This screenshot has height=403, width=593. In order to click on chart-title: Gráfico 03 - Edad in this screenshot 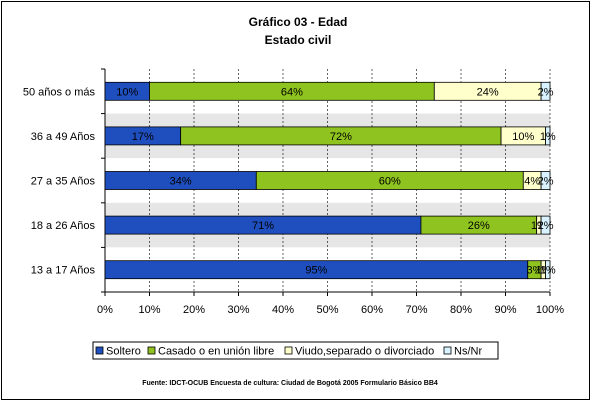, I will do `click(298, 22)`.